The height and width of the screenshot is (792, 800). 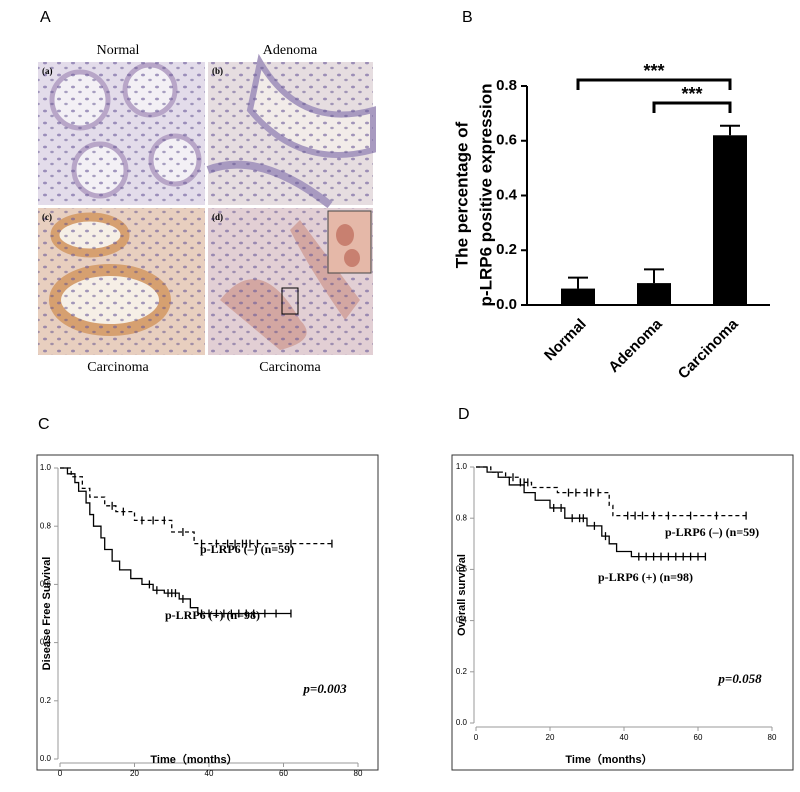 I want to click on image-tag: (d), so click(x=217, y=217).